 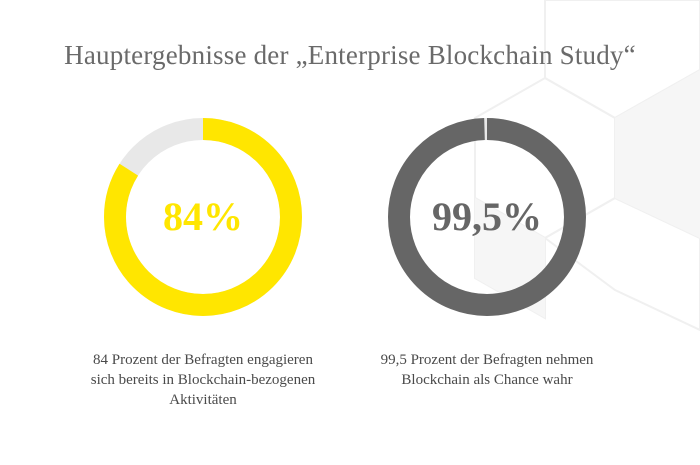 I want to click on donut-percent-label: 99,5%, so click(x=487, y=216).